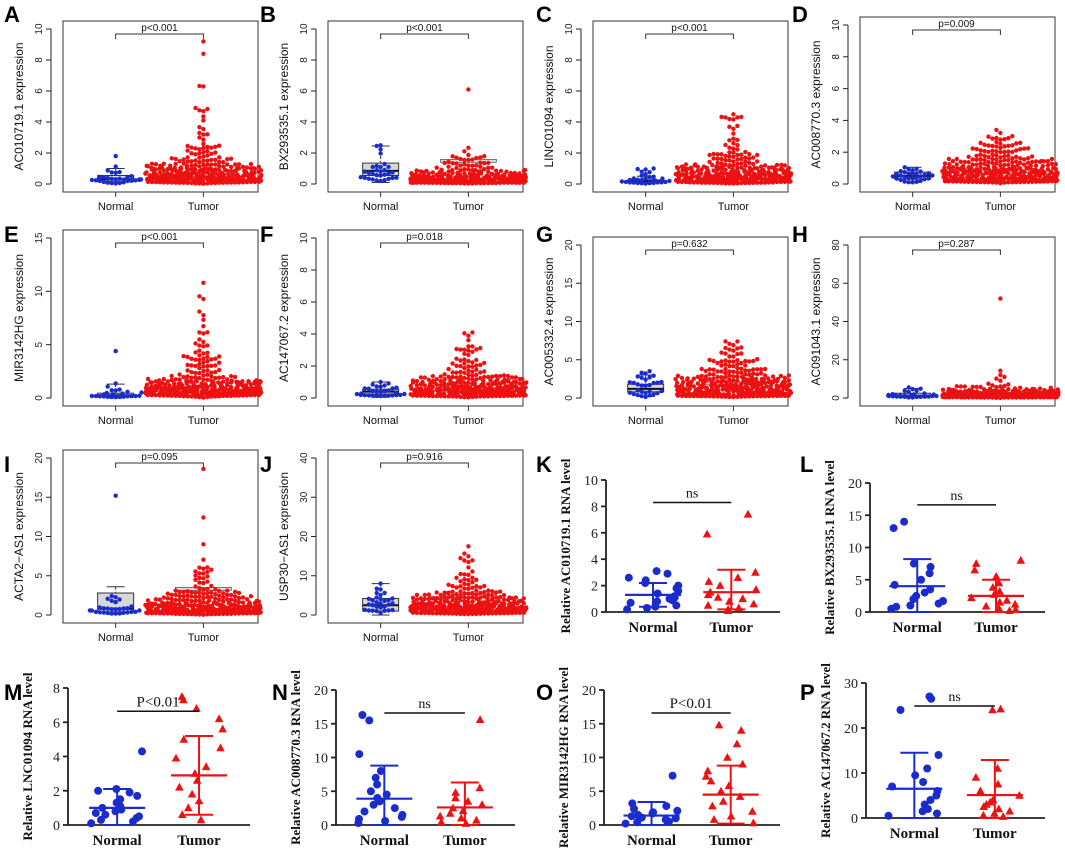 This screenshot has width=1065, height=849. Describe the element at coordinates (594, 587) in the screenshot. I see `panel-K-y-tick-label: 2` at that location.